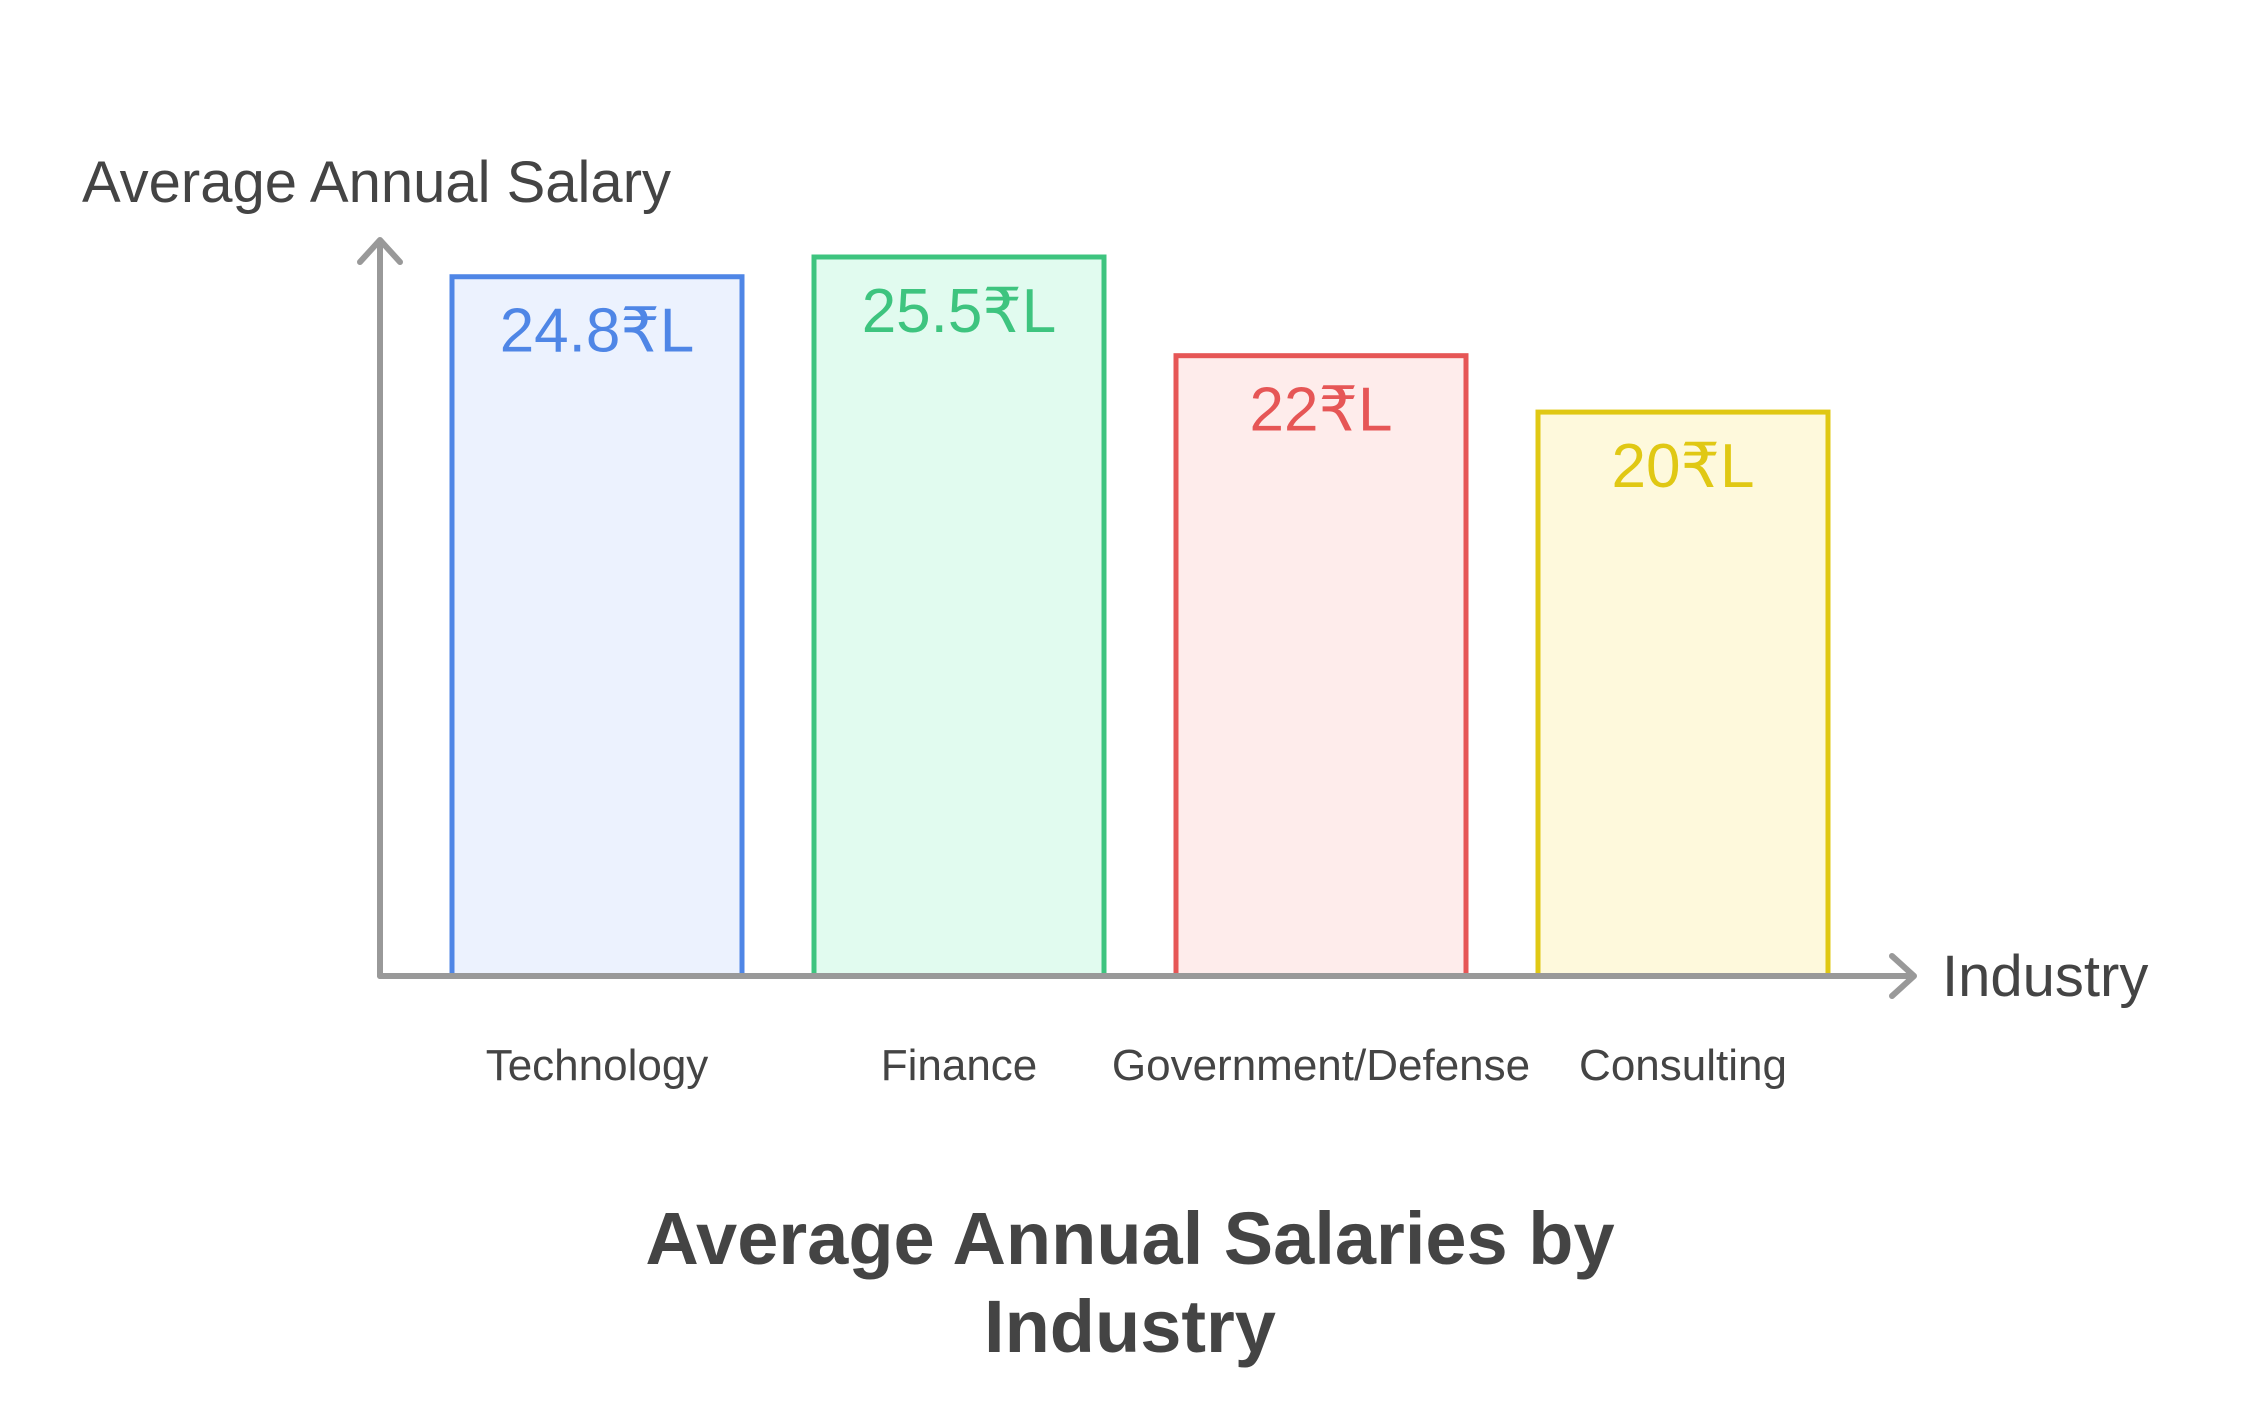 This screenshot has height=1404, width=2250. What do you see at coordinates (1903, 976) in the screenshot?
I see `x-axis-arrow-icon` at bounding box center [1903, 976].